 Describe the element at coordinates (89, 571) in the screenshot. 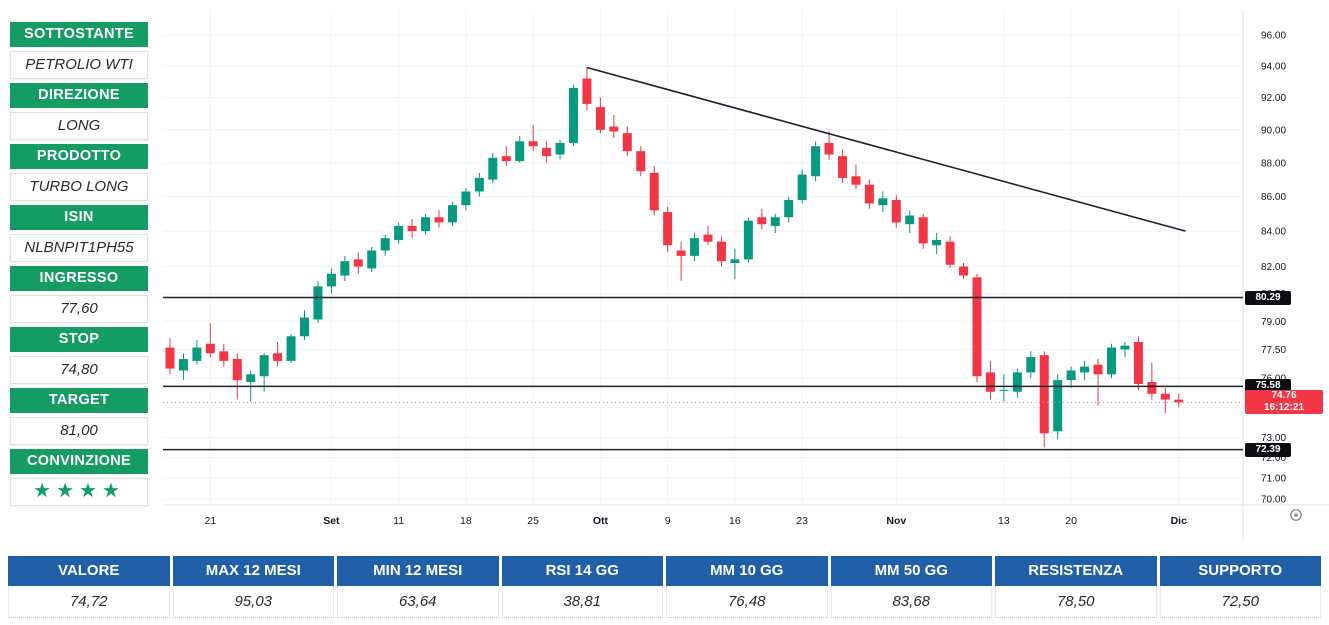

I see `column-header: VALORE` at that location.